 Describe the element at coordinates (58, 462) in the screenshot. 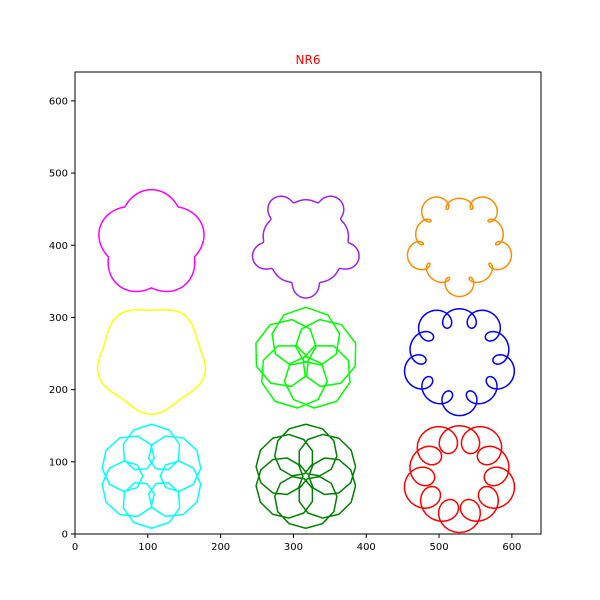

I see `y-tick-label: 100` at that location.